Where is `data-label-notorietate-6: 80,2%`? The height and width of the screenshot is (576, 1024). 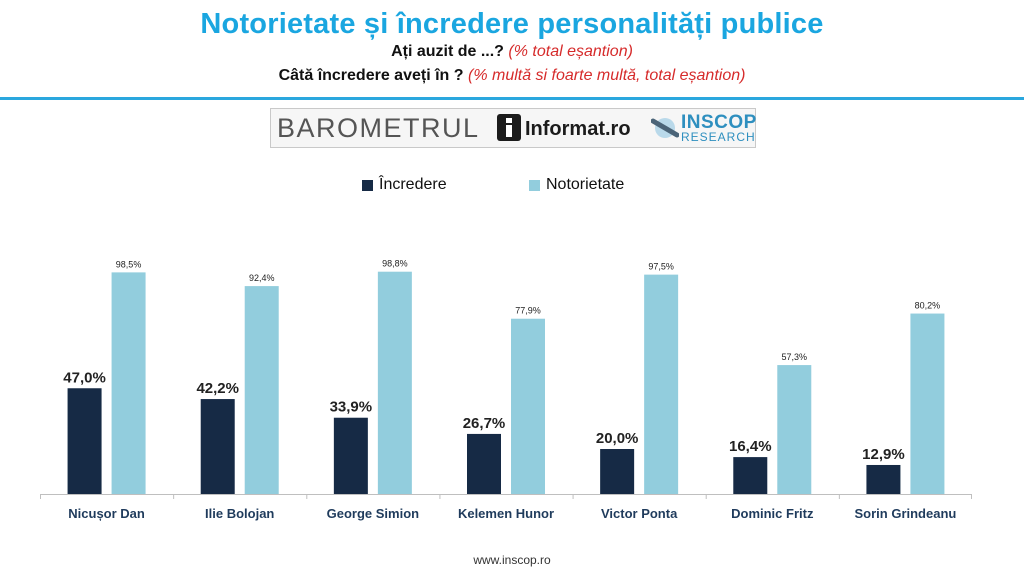
data-label-notorietate-6: 80,2% is located at coordinates (928, 306).